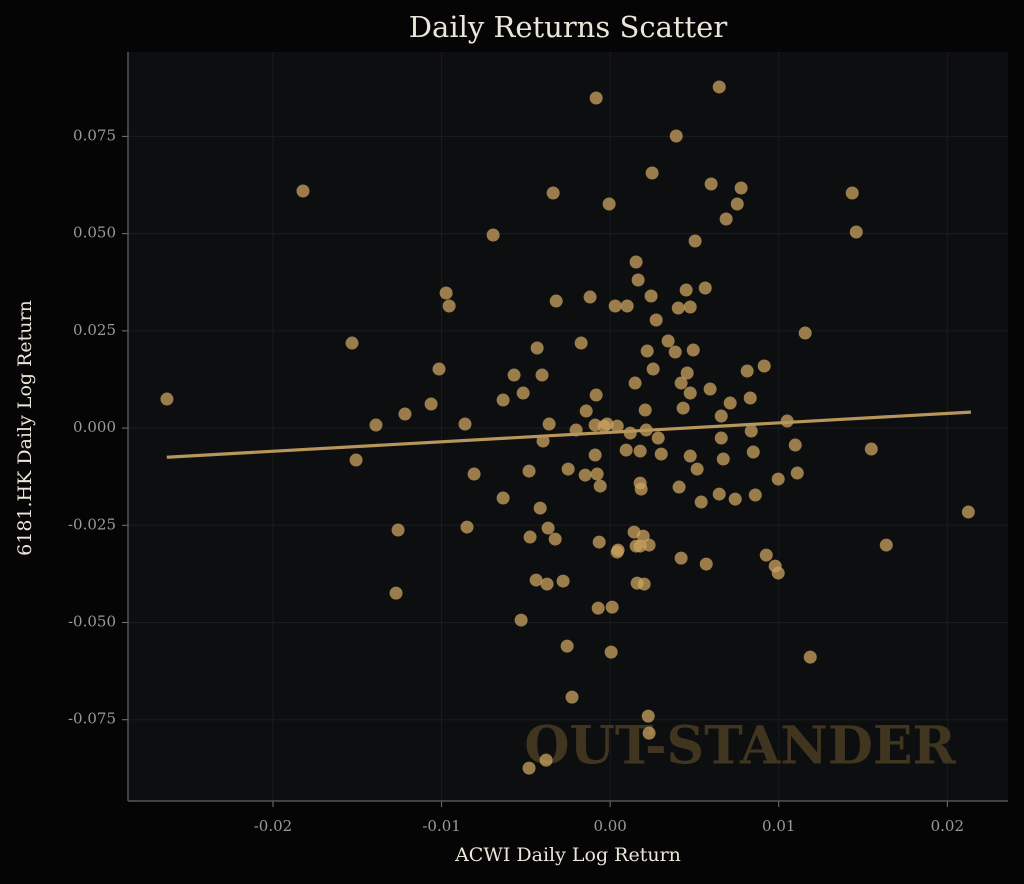 This screenshot has height=884, width=1024. Describe the element at coordinates (441, 826) in the screenshot. I see `x-tick-label: -0.01` at that location.